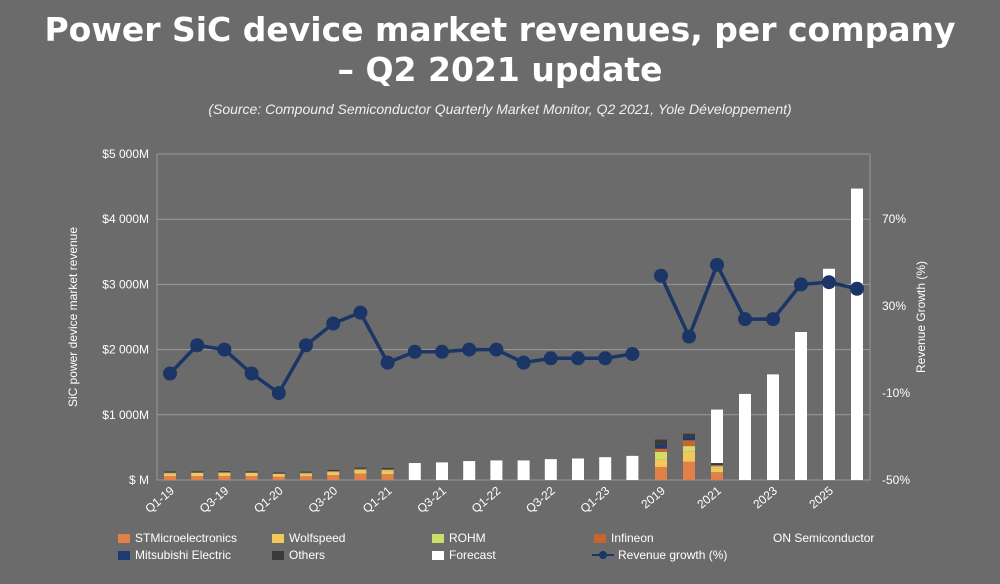  What do you see at coordinates (377, 499) in the screenshot?
I see `x-tick-label: Q1-21` at bounding box center [377, 499].